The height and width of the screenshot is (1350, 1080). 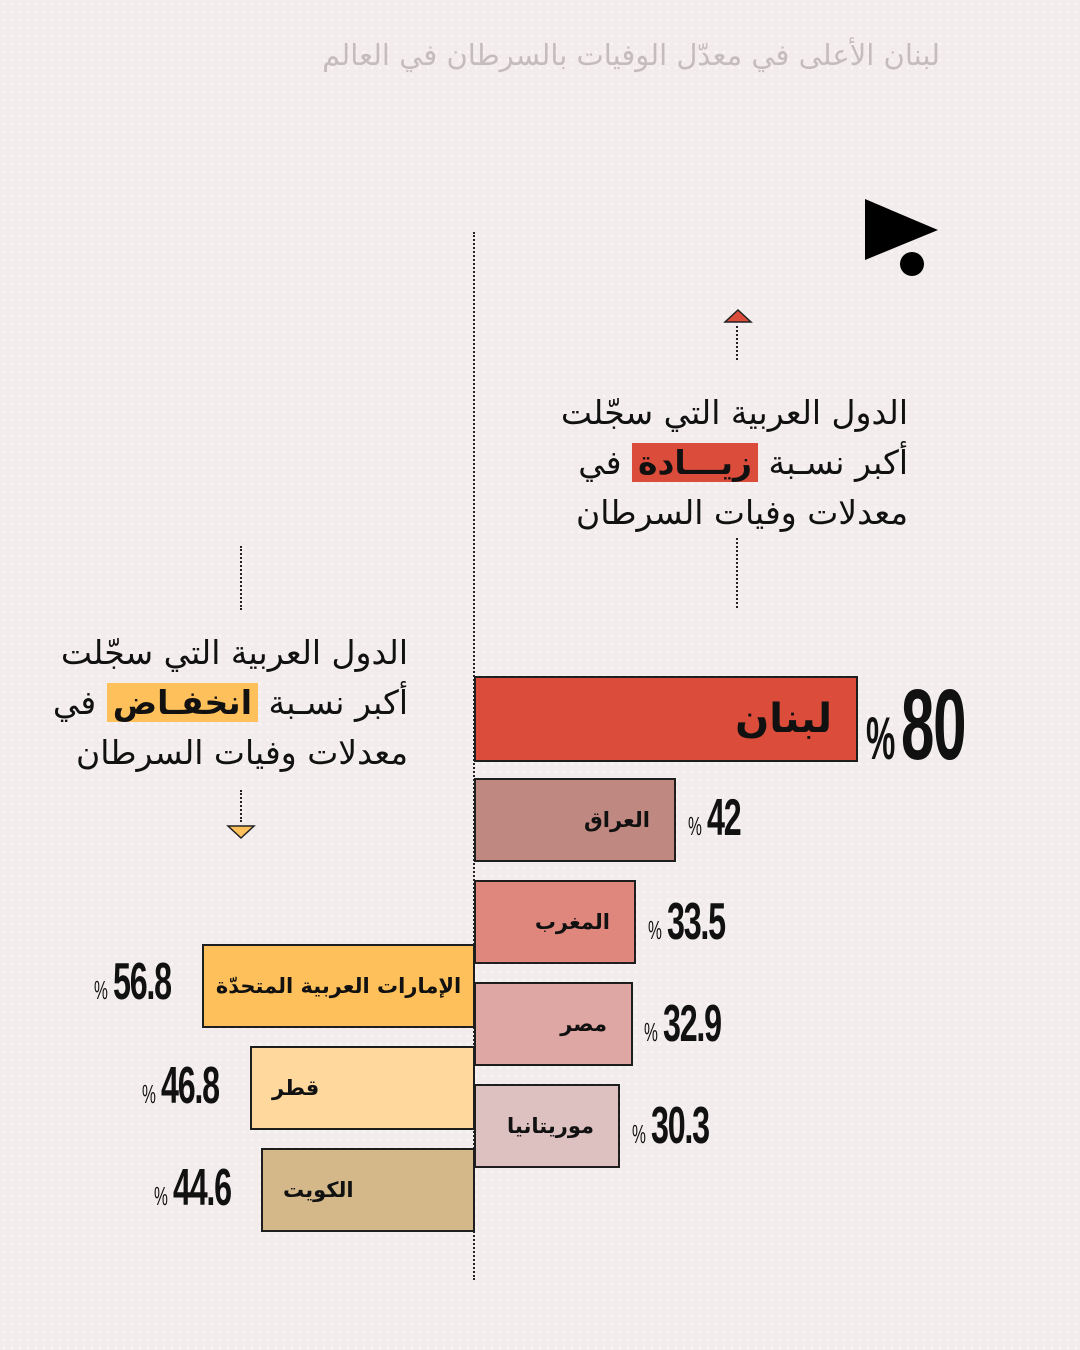 What do you see at coordinates (575, 820) in the screenshot?
I see `bar-iraq: العراق` at bounding box center [575, 820].